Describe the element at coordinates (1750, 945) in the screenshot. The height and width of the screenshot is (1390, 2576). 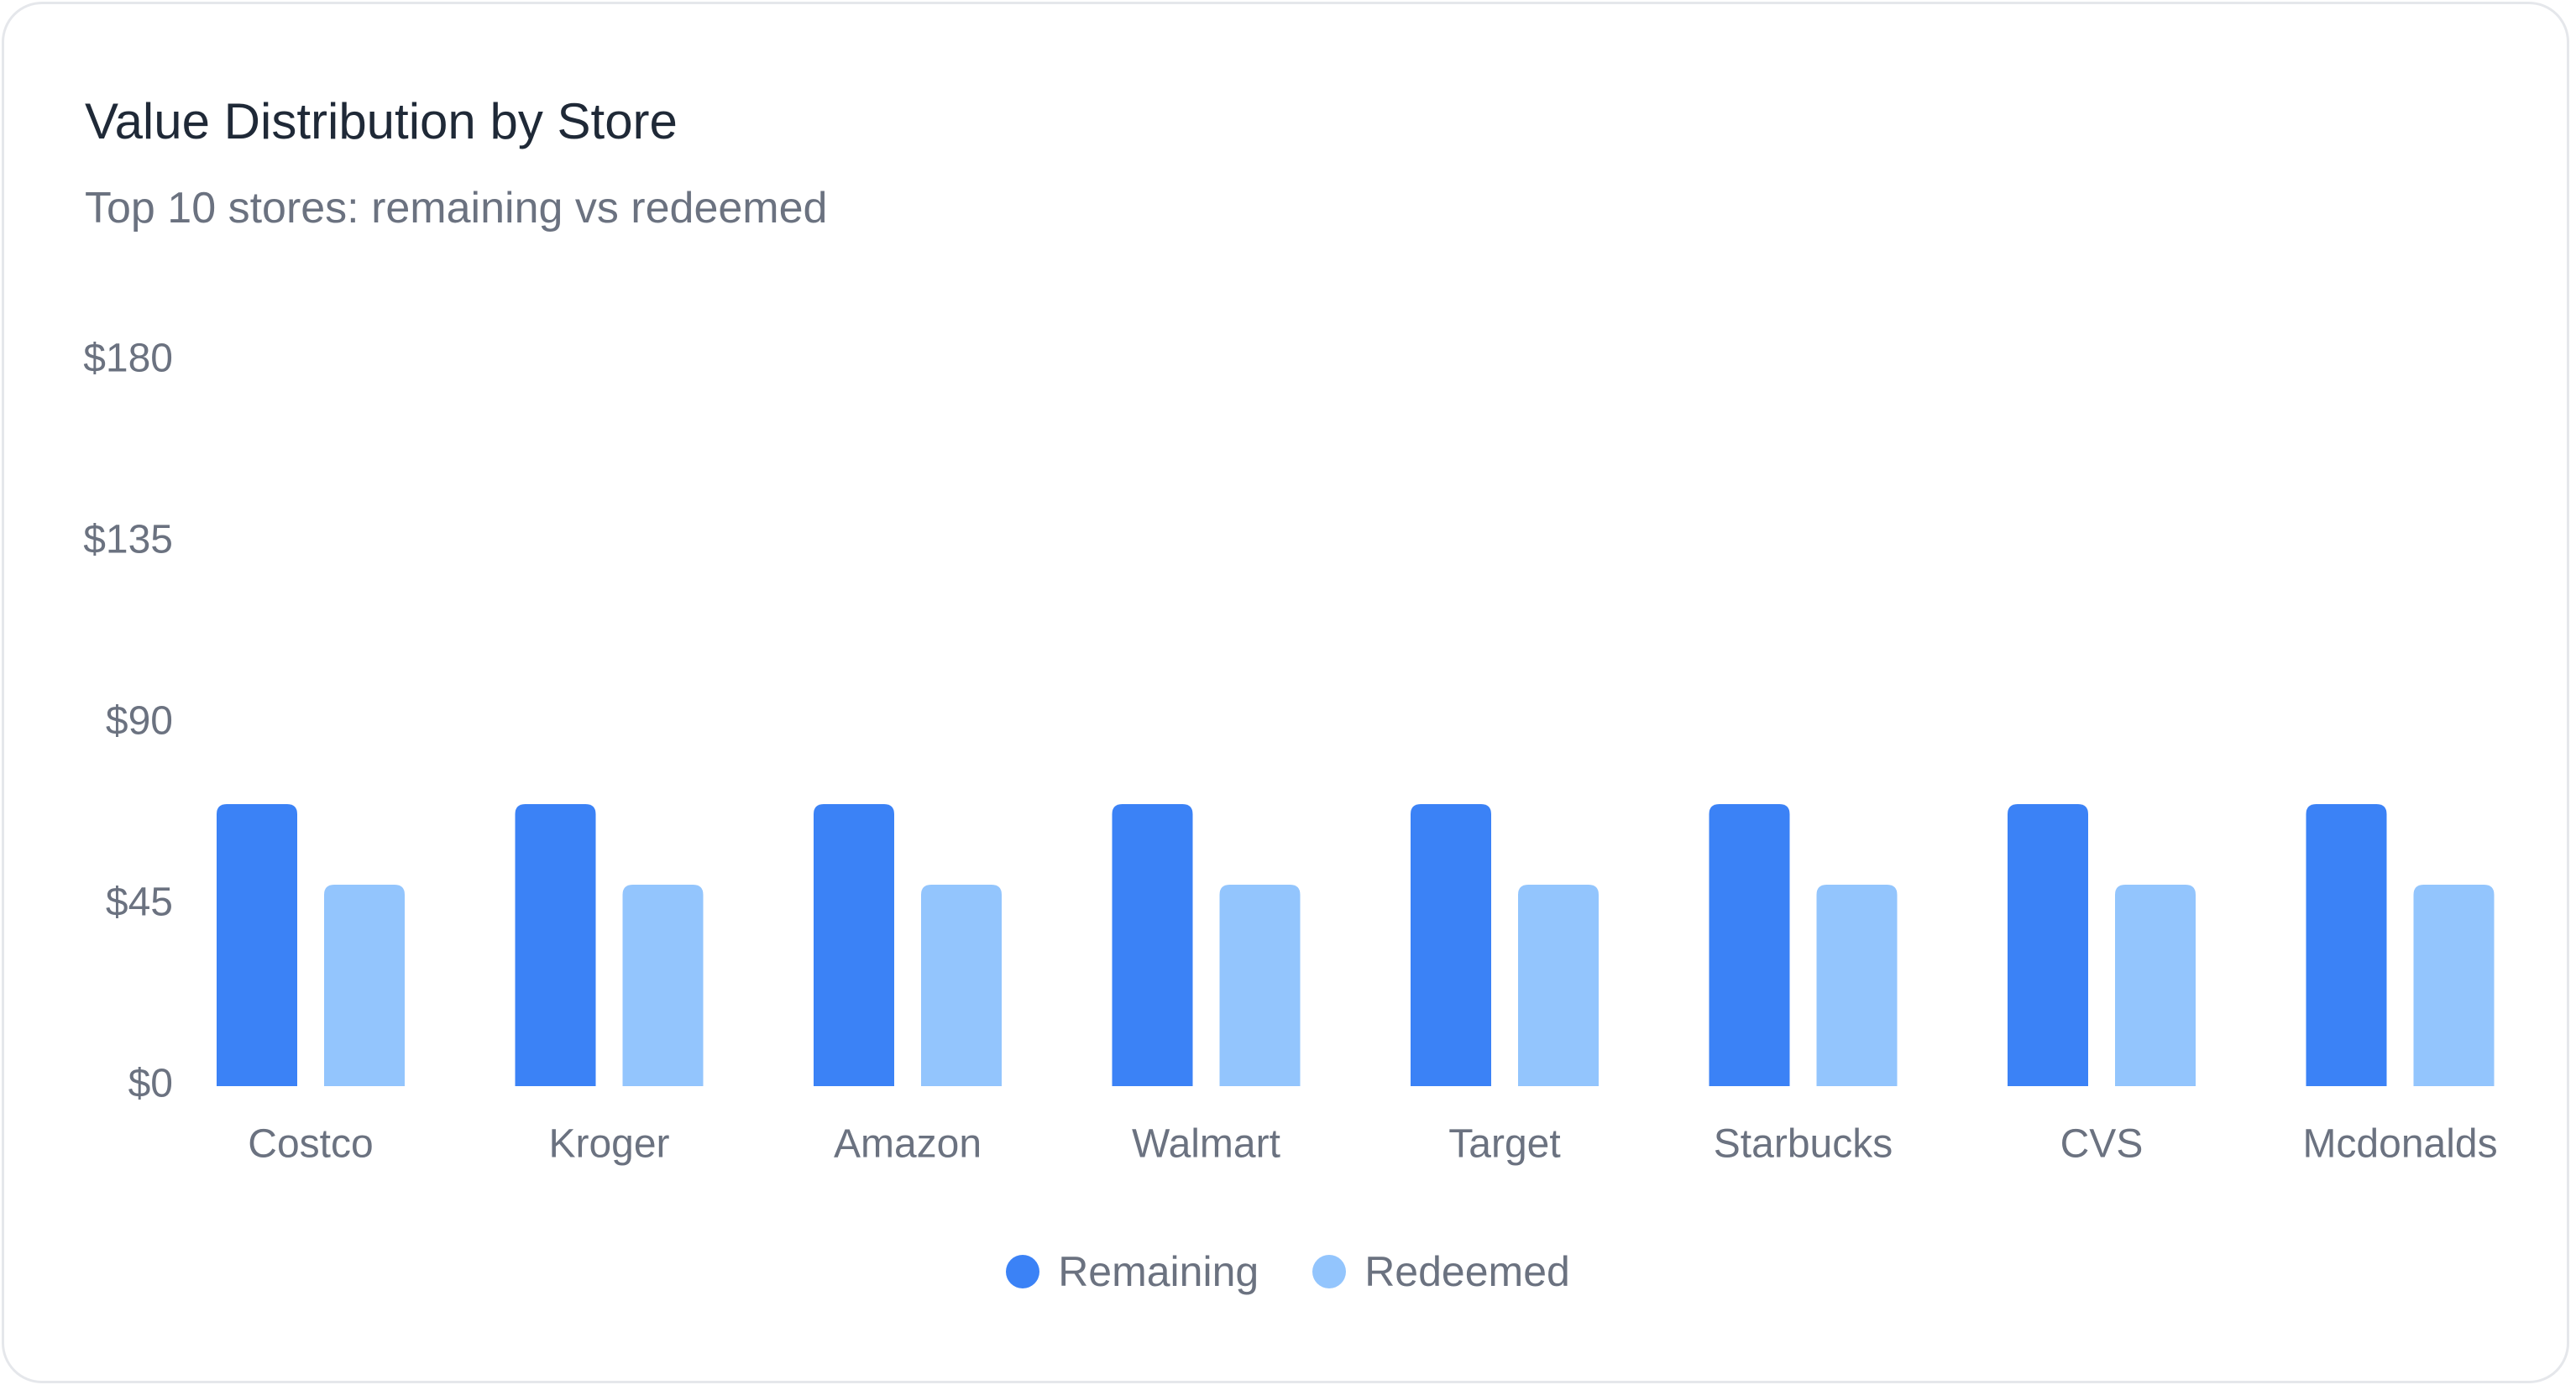
I see `bar-remaining-starbucks` at that location.